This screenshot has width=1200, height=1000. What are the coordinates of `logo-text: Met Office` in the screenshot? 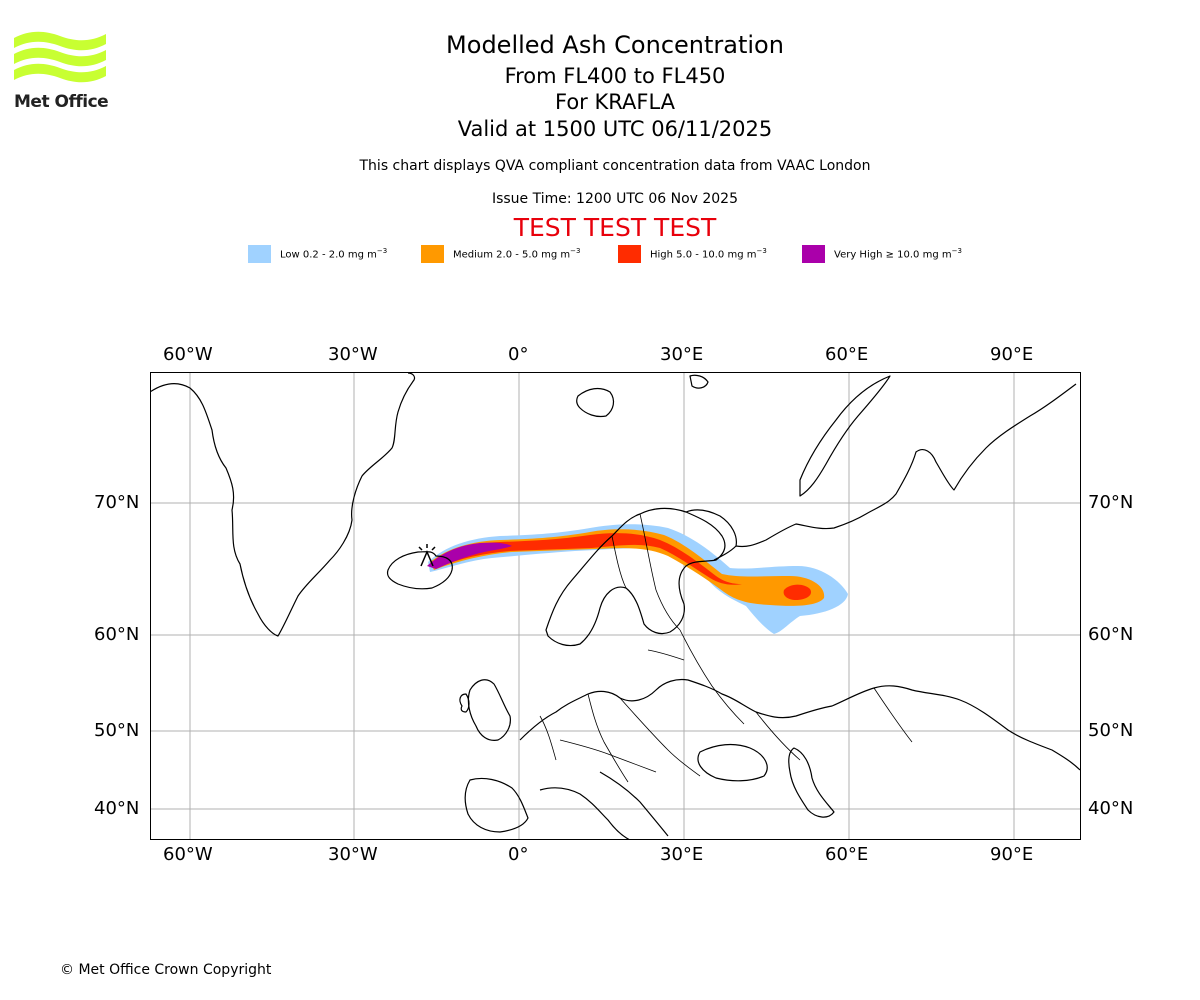 It's located at (61, 102).